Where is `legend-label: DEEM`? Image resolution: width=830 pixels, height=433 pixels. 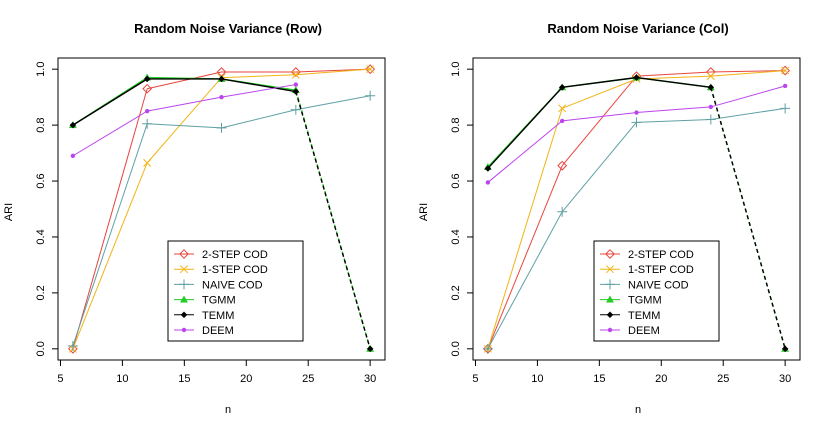
legend-label: DEEM is located at coordinates (644, 331).